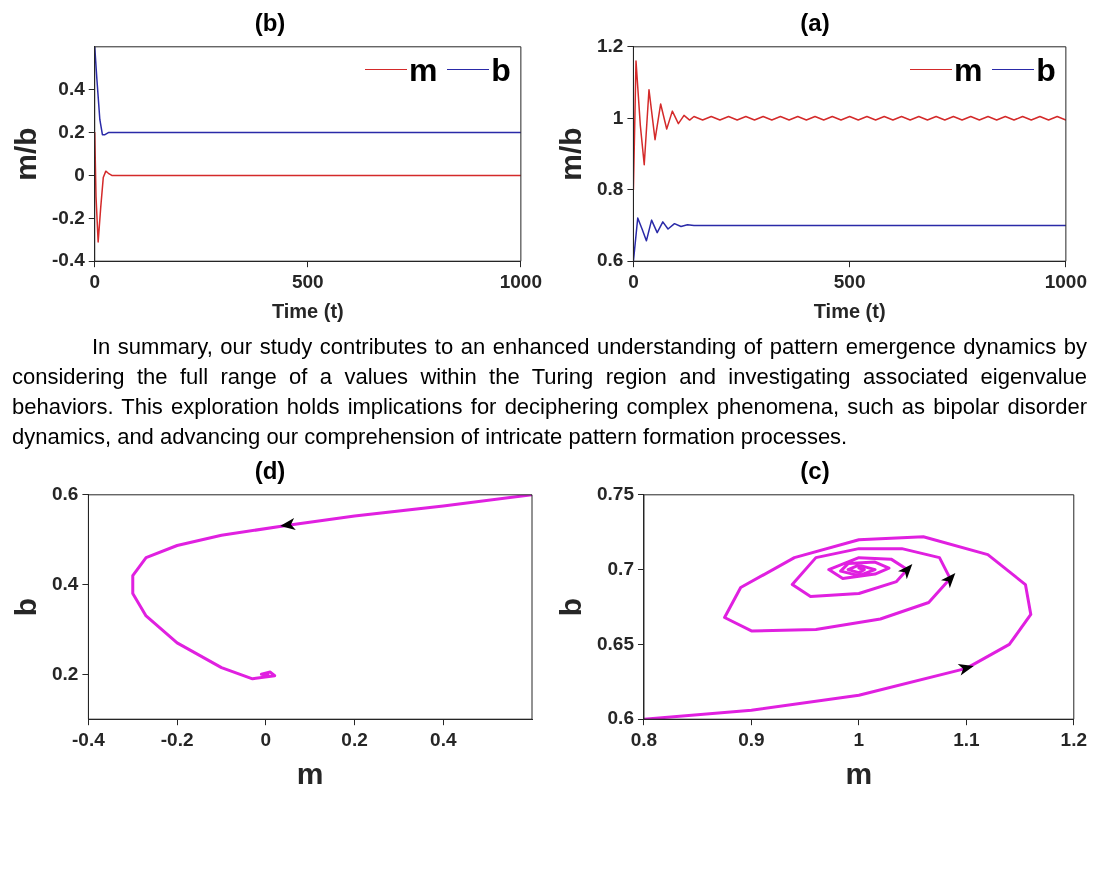 The width and height of the screenshot is (1099, 879). Describe the element at coordinates (644, 739) in the screenshot. I see `x-tick-label: 0.8` at that location.